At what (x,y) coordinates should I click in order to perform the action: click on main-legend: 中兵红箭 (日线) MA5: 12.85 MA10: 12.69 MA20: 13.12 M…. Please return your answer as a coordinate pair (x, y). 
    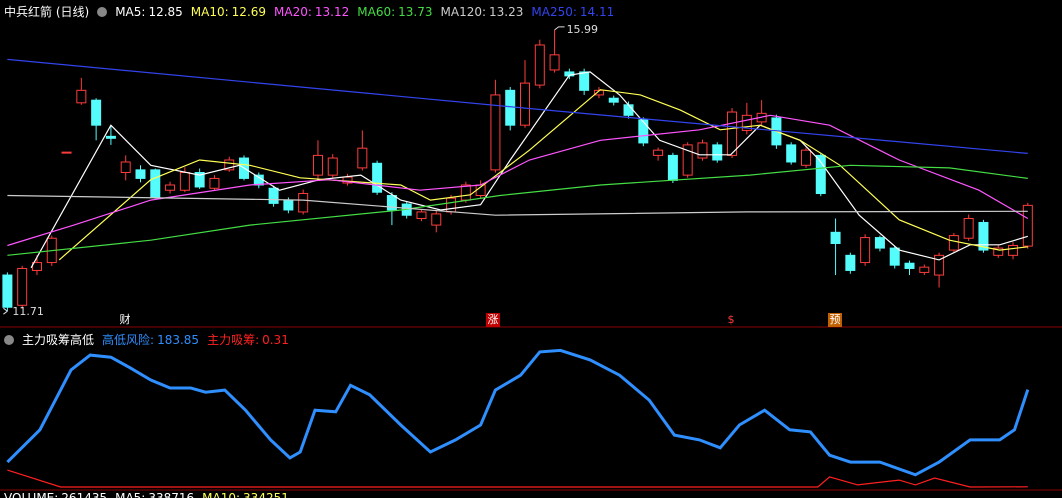
    Looking at the image, I should click on (309, 11).